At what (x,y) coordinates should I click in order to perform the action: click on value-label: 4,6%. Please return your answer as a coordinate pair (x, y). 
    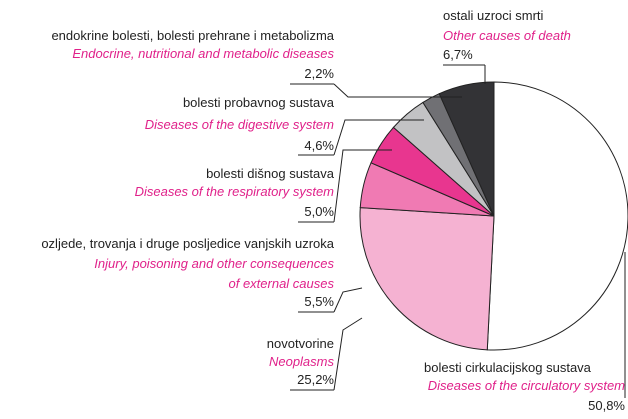
    Looking at the image, I should click on (319, 145).